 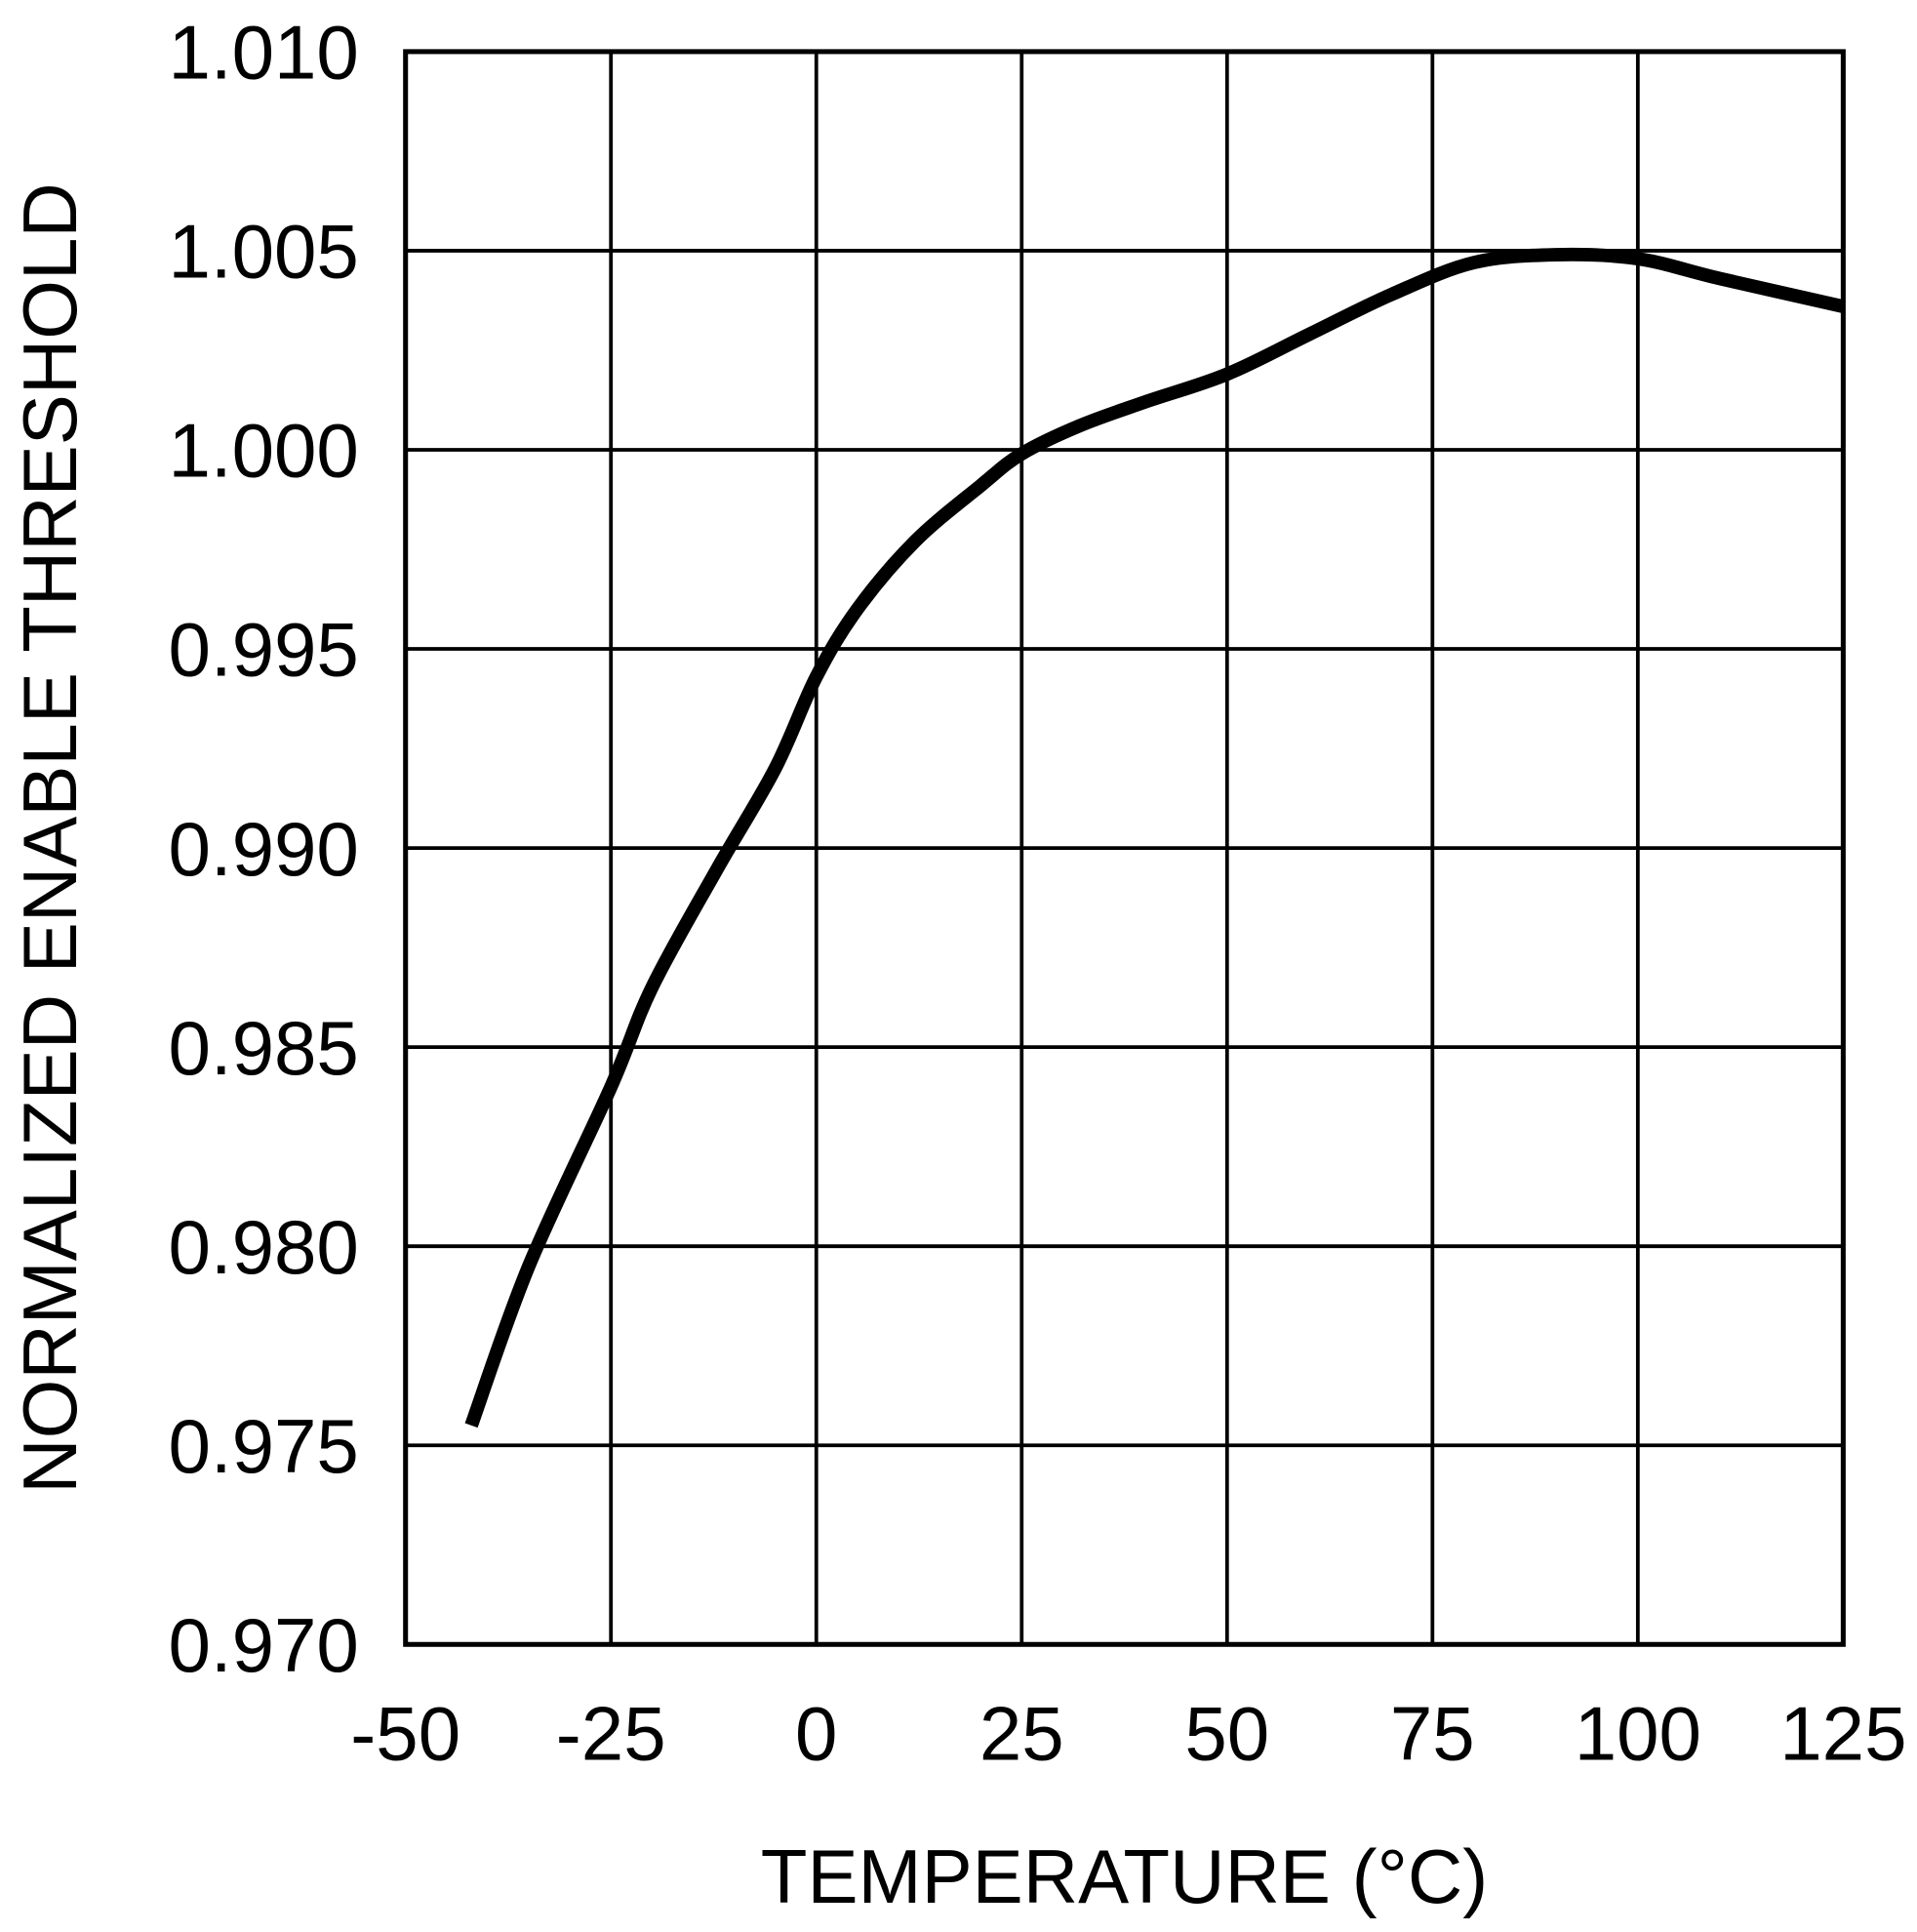 What do you see at coordinates (816, 1734) in the screenshot?
I see `x-tick-label: 0` at bounding box center [816, 1734].